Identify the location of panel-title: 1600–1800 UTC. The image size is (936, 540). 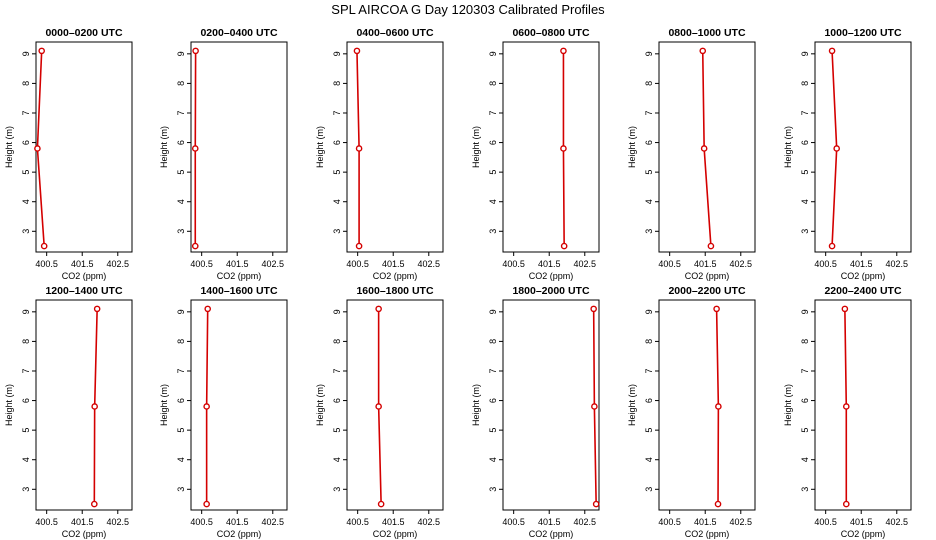
(394, 291).